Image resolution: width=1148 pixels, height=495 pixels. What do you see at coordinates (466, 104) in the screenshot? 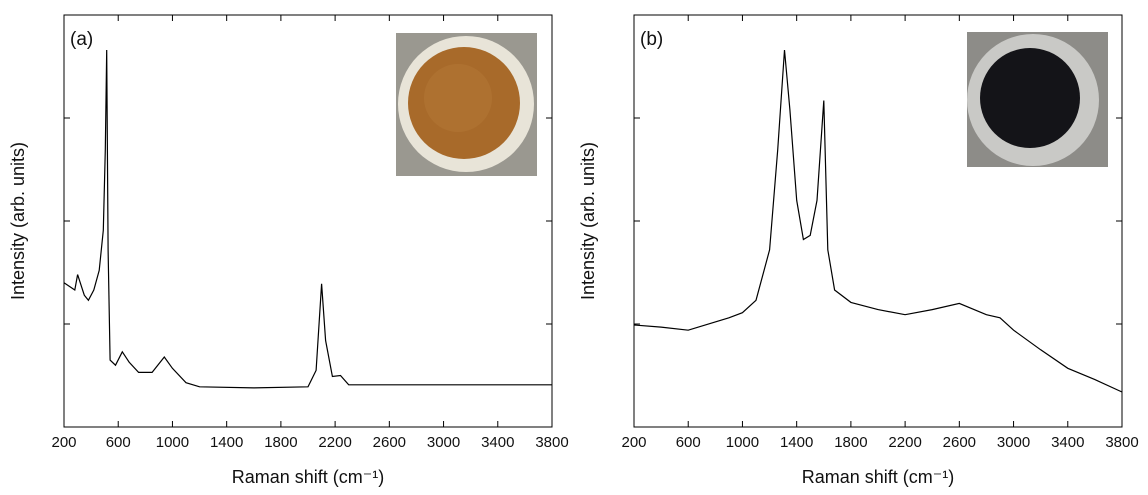
I see `inset-a` at bounding box center [466, 104].